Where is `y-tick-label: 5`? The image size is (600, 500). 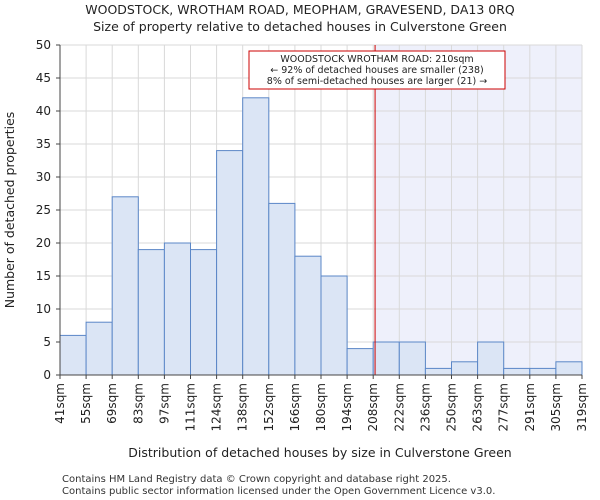 y-tick-label: 5 is located at coordinates (47, 342).